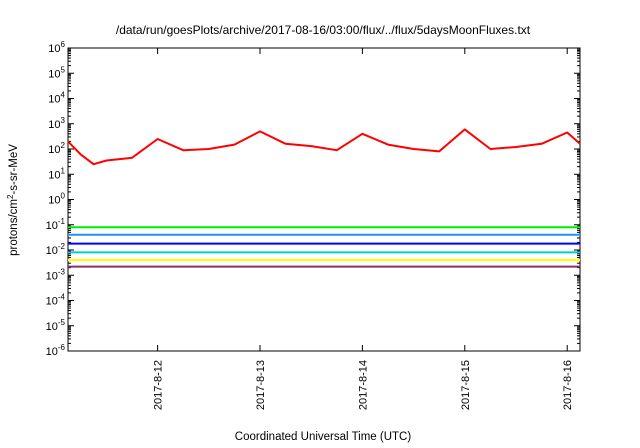 This screenshot has height=448, width=640. Describe the element at coordinates (56, 173) in the screenshot. I see `y-tick-label: 10¹` at that location.